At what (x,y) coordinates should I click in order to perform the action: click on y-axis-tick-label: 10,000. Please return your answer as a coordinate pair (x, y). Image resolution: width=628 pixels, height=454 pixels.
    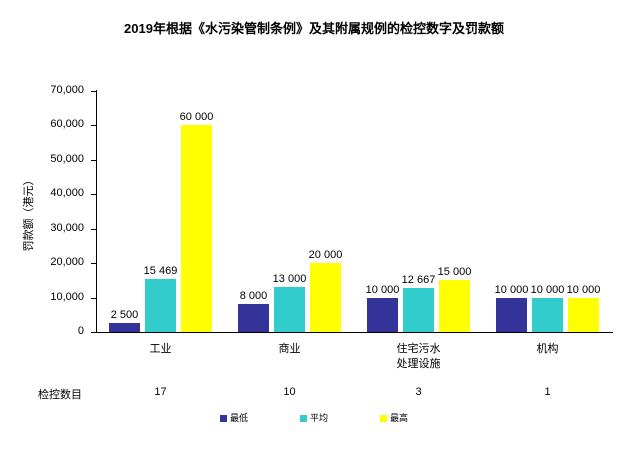
    Looking at the image, I should click on (67, 296).